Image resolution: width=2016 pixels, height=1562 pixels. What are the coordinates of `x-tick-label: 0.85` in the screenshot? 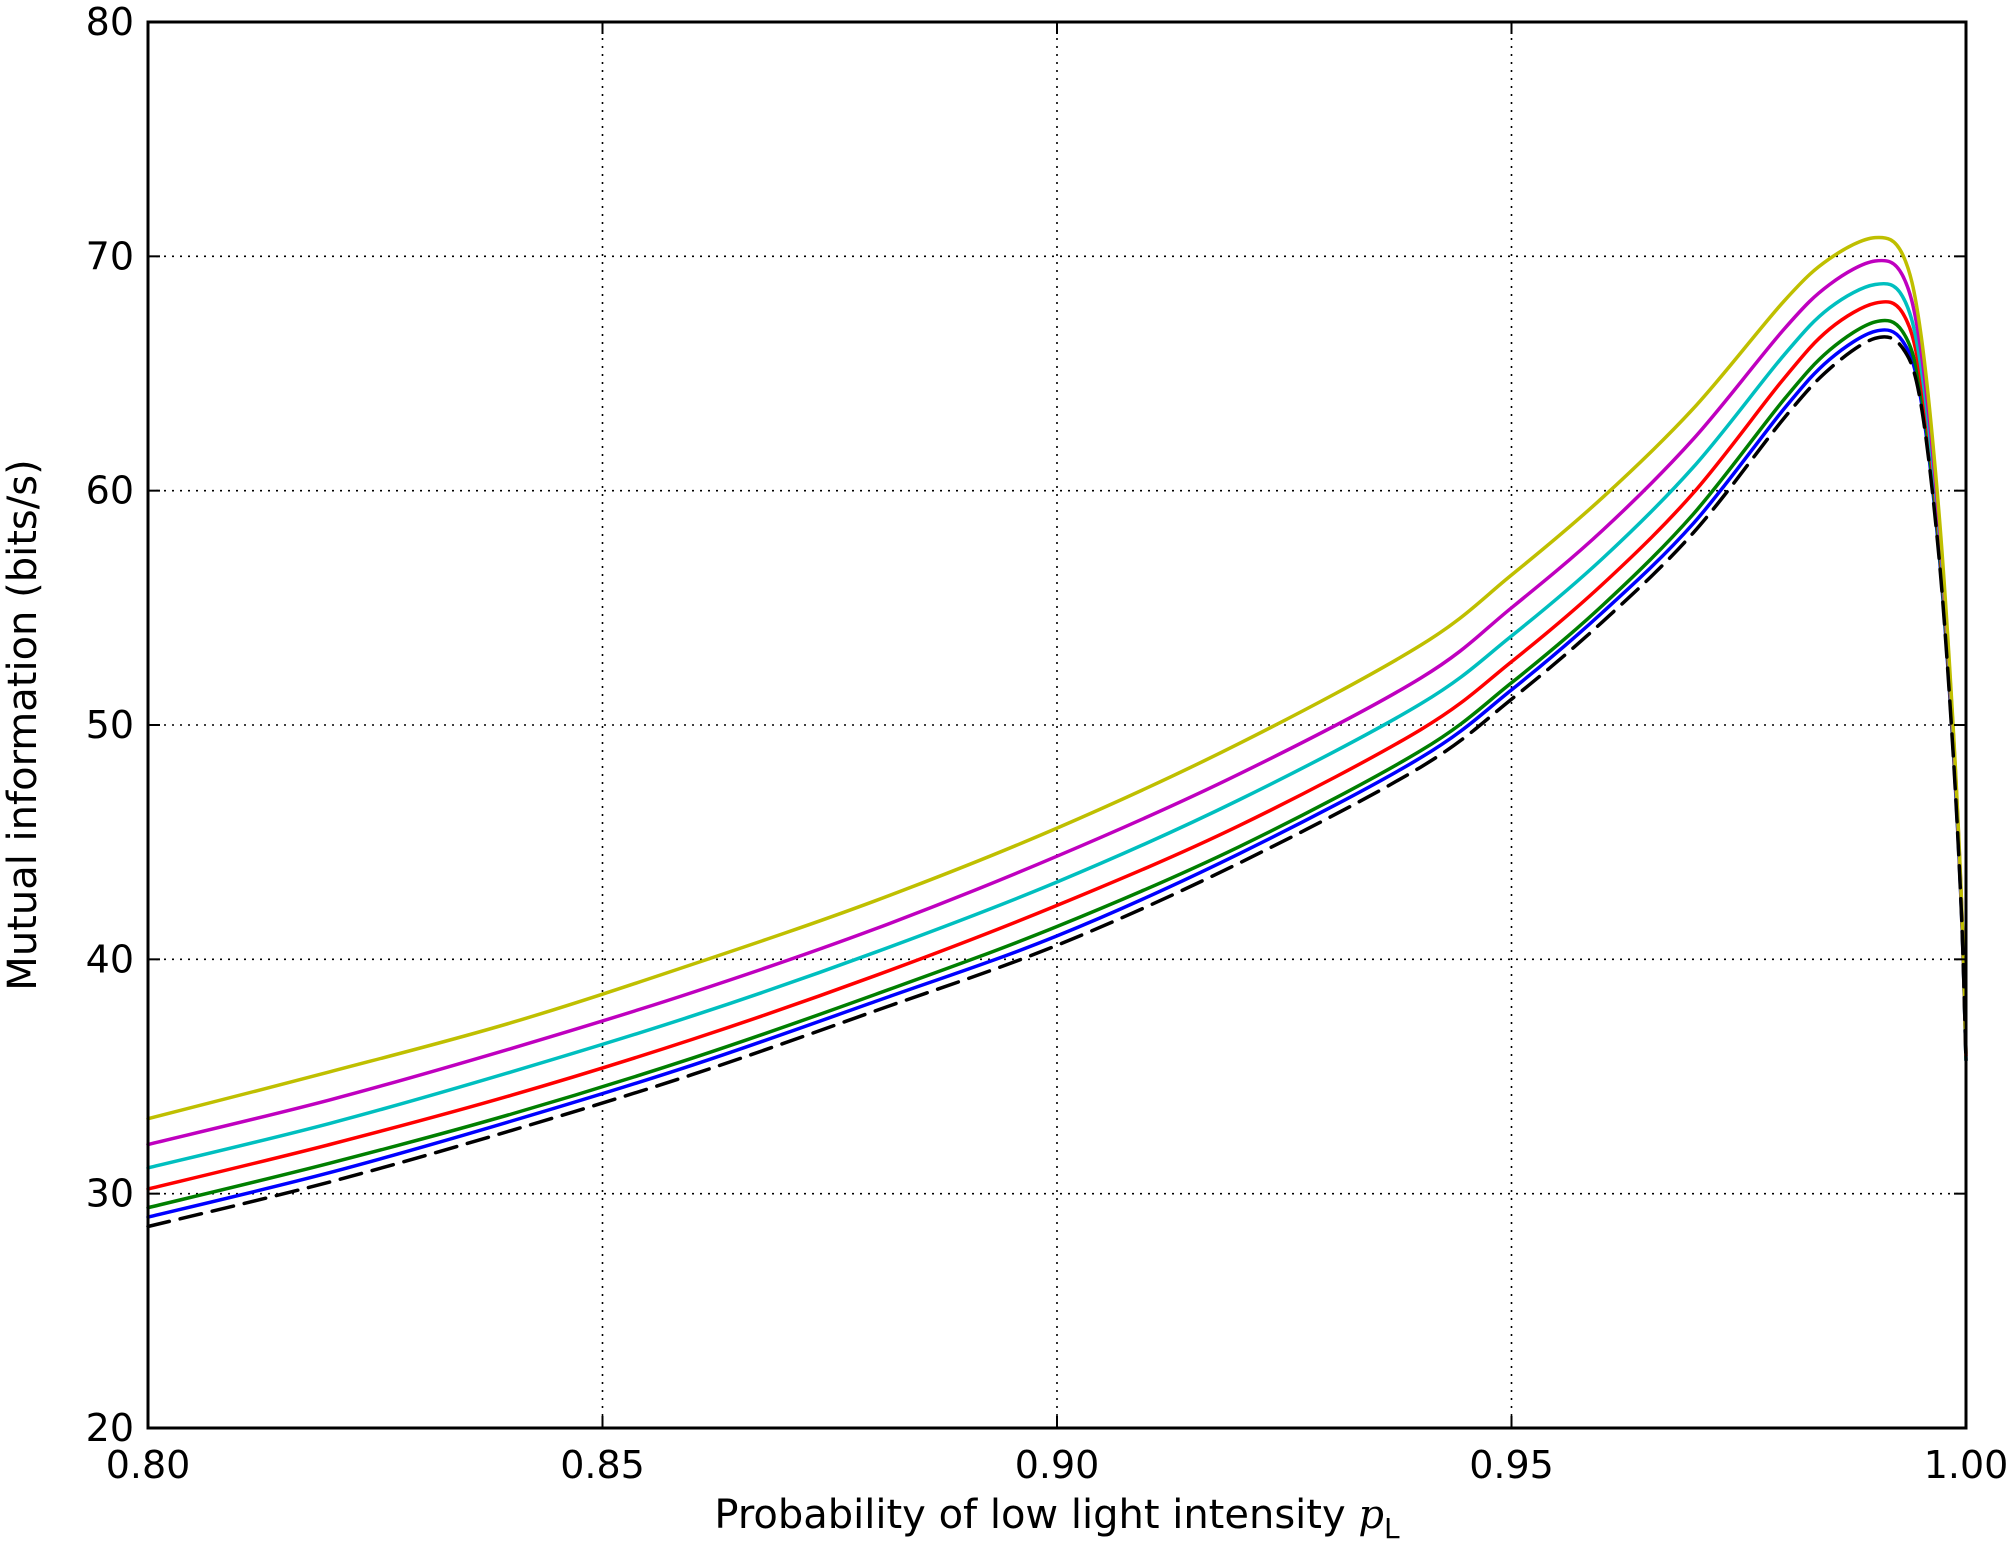 It's located at (602, 1465).